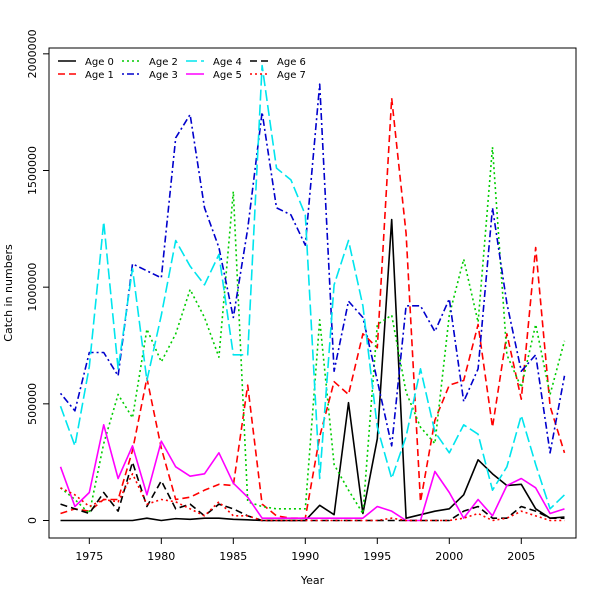 Image resolution: width=600 pixels, height=600 pixels. Describe the element at coordinates (377, 556) in the screenshot. I see `x-tick-label: 1995` at that location.